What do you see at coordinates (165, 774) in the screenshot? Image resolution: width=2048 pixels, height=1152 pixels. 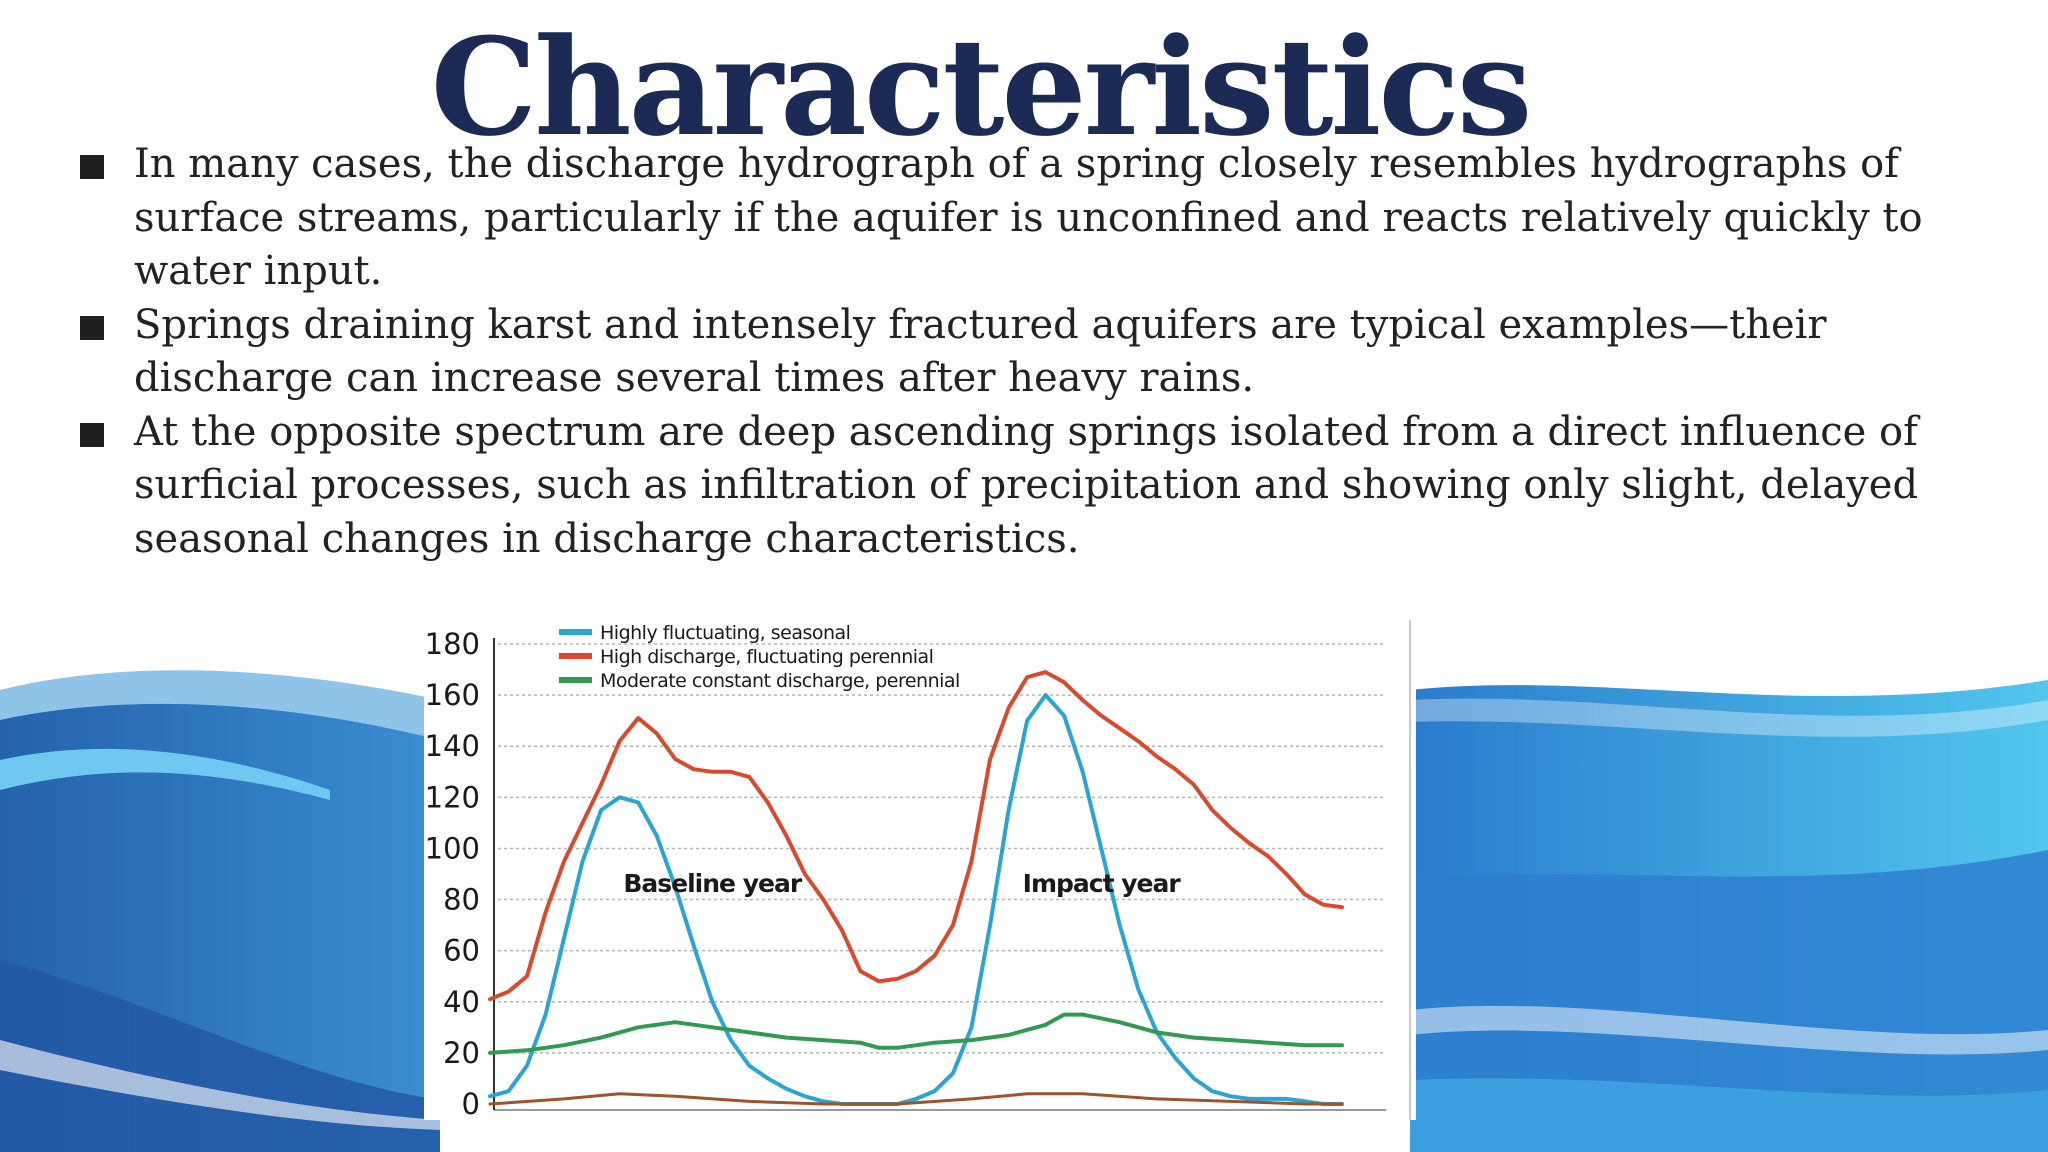 I see `left-wave-light` at bounding box center [165, 774].